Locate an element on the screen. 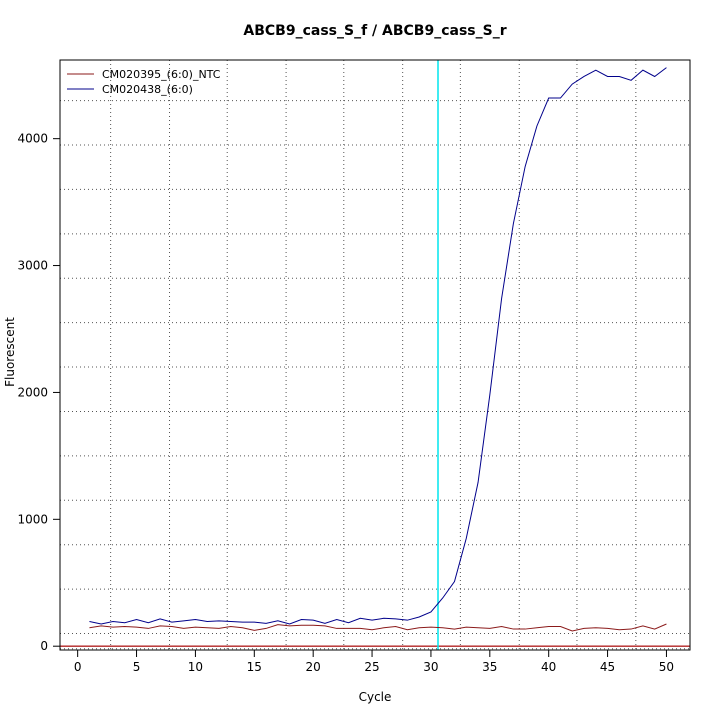  x-tick-label-20: 20 is located at coordinates (313, 667).